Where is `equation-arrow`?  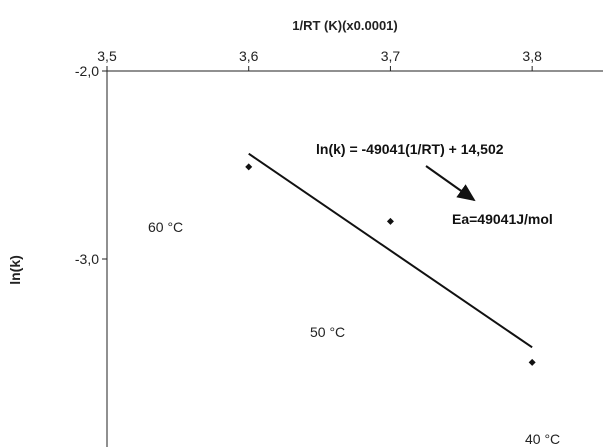 equation-arrow is located at coordinates (450, 183).